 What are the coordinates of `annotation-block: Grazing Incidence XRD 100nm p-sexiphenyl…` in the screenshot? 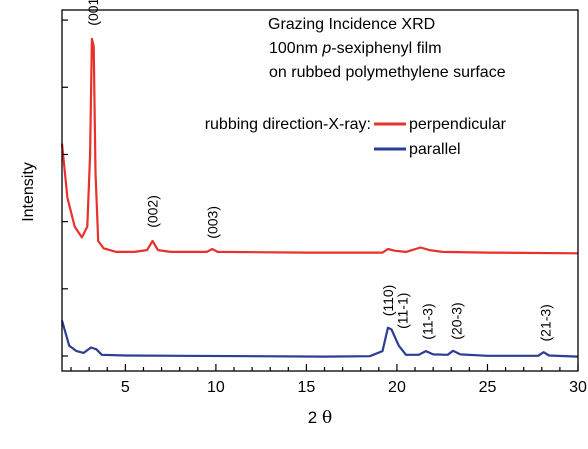 It's located at (387, 48).